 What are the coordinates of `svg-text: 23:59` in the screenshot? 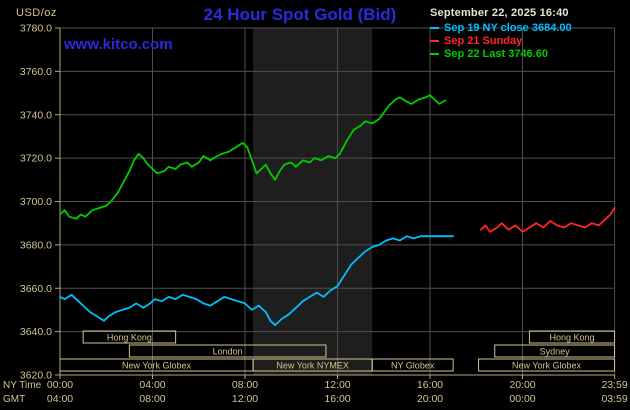 It's located at (614, 385).